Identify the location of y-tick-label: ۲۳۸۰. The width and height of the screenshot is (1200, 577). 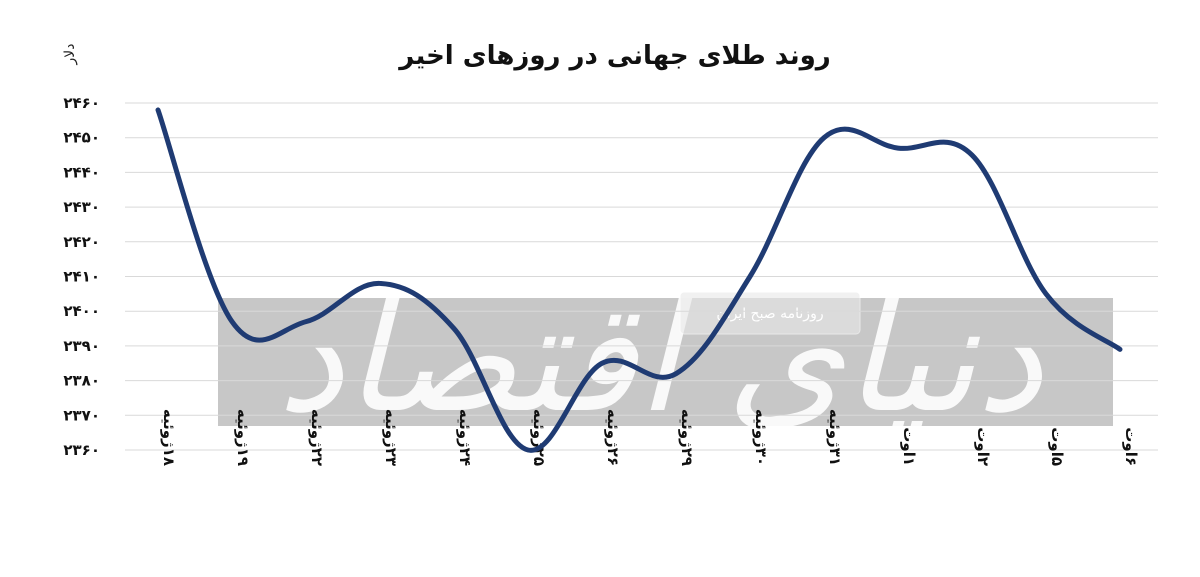
(81, 381).